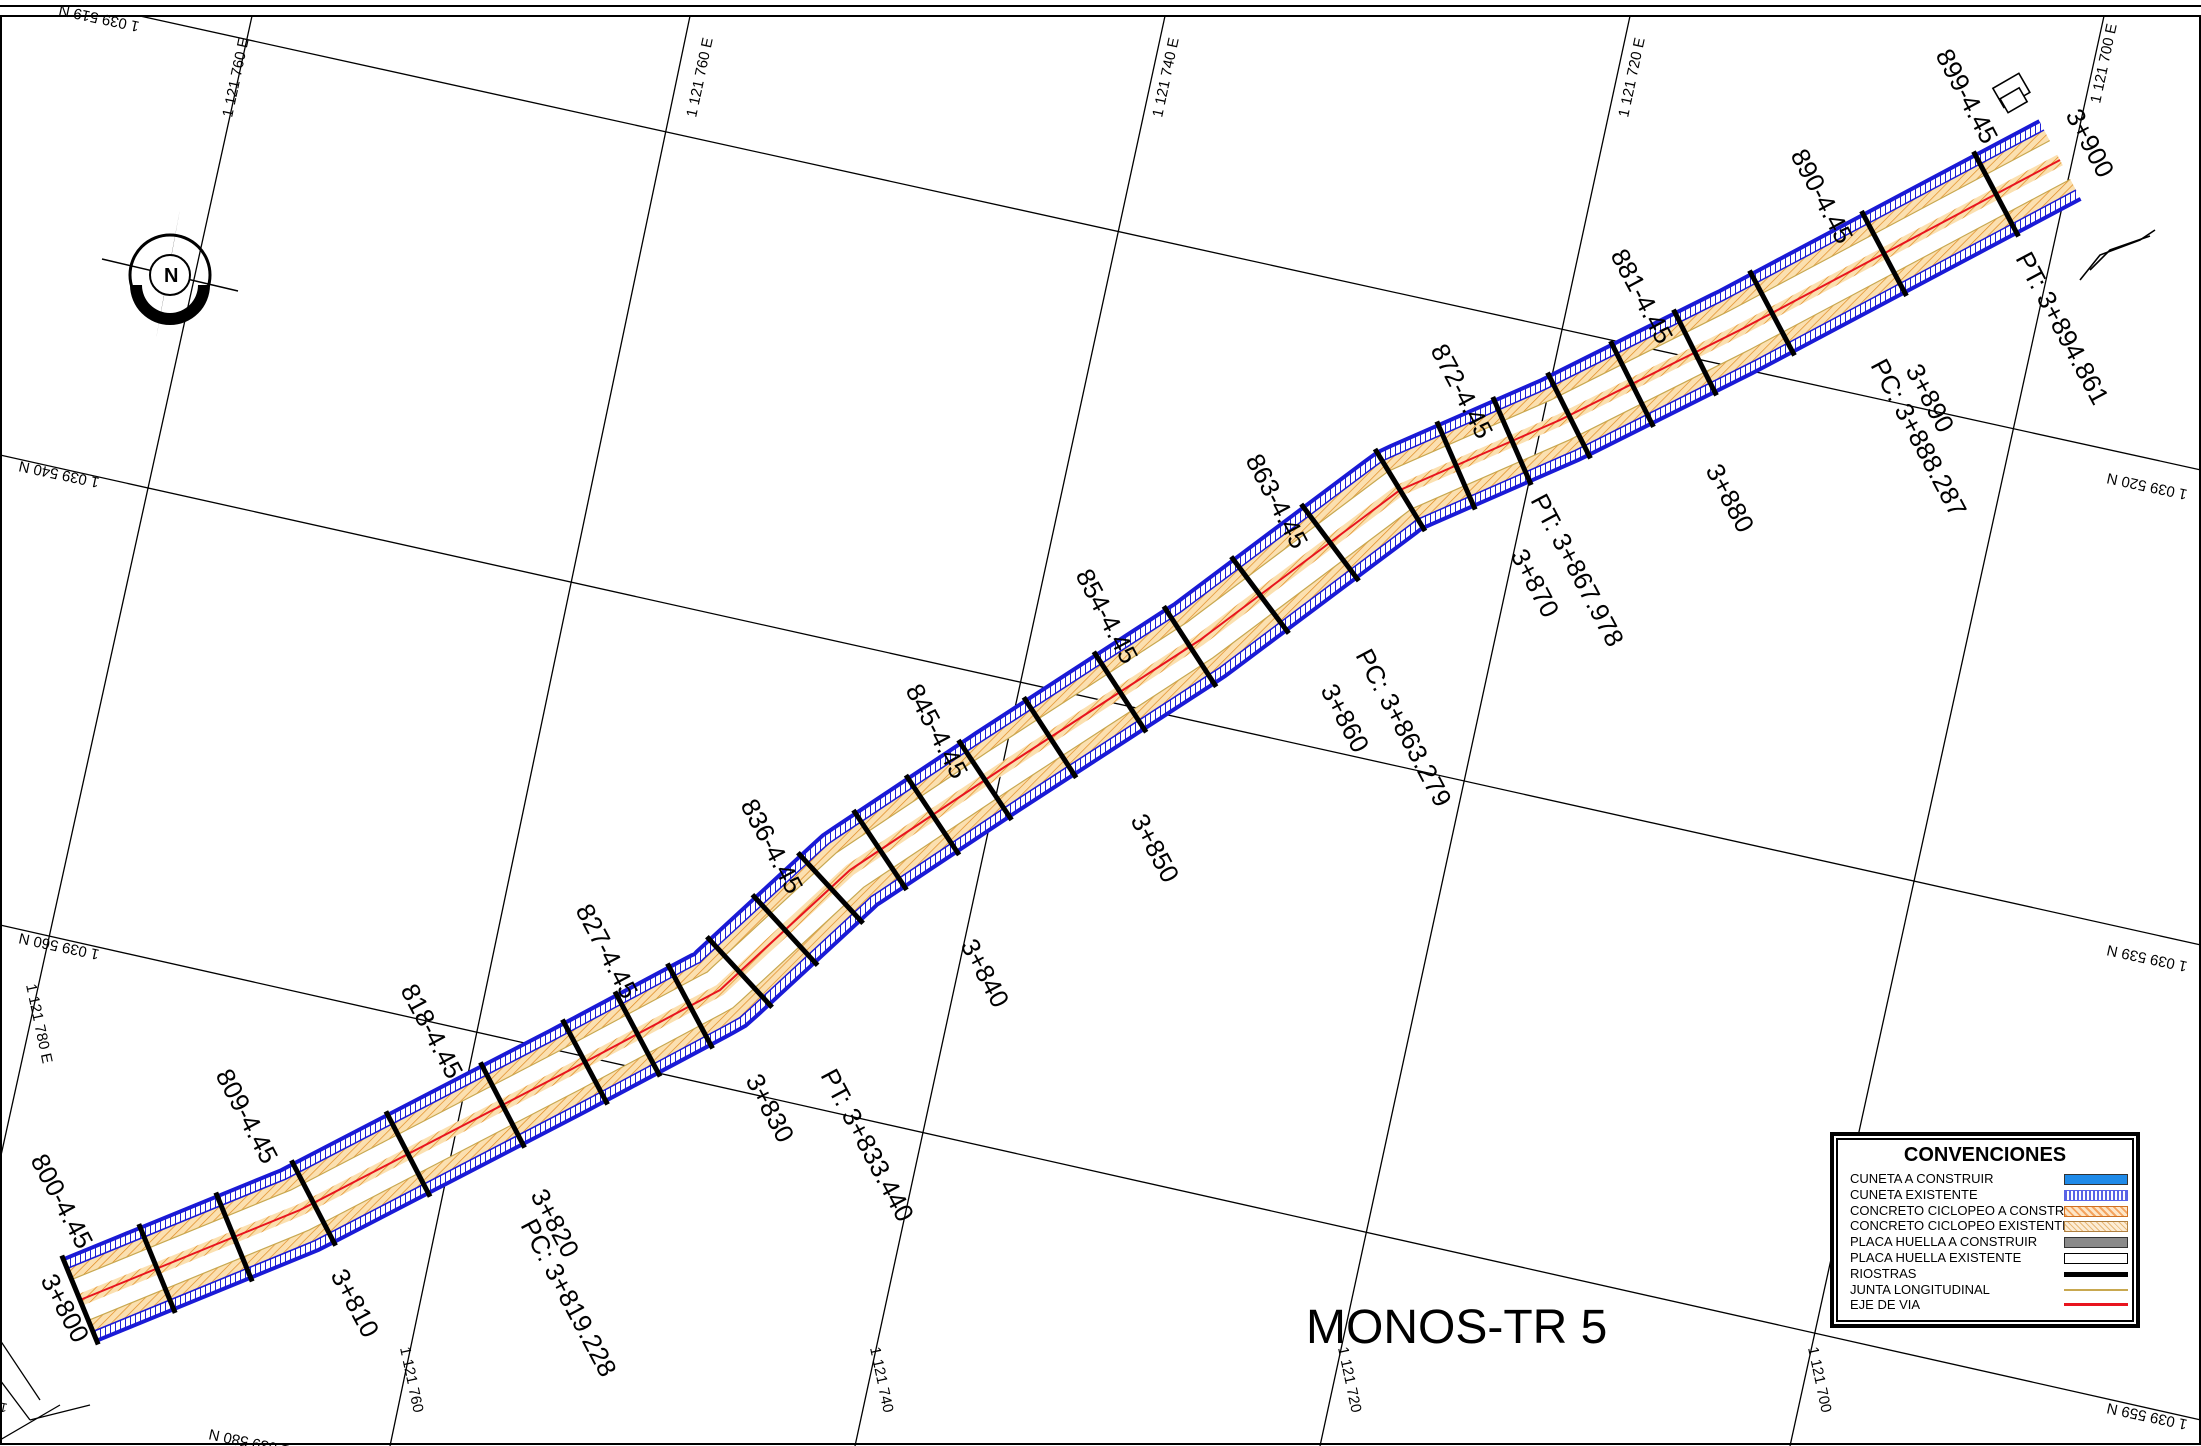  I want to click on legend-item: PLACA HUELLA EXISTENTE, so click(1985, 1258).